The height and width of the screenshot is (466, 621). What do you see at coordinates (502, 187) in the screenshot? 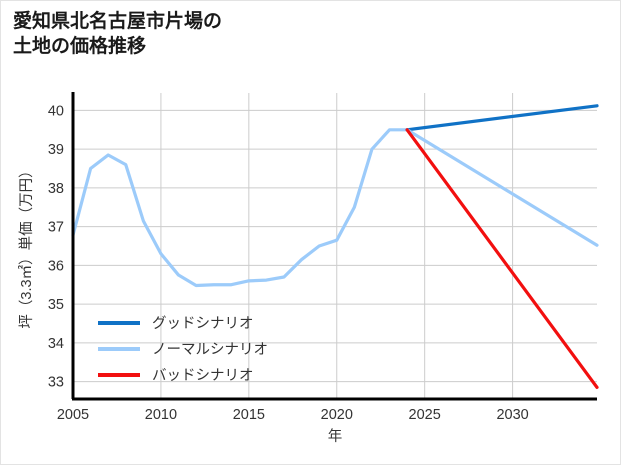
I see `series-line-ノーマルシナリオ` at bounding box center [502, 187].